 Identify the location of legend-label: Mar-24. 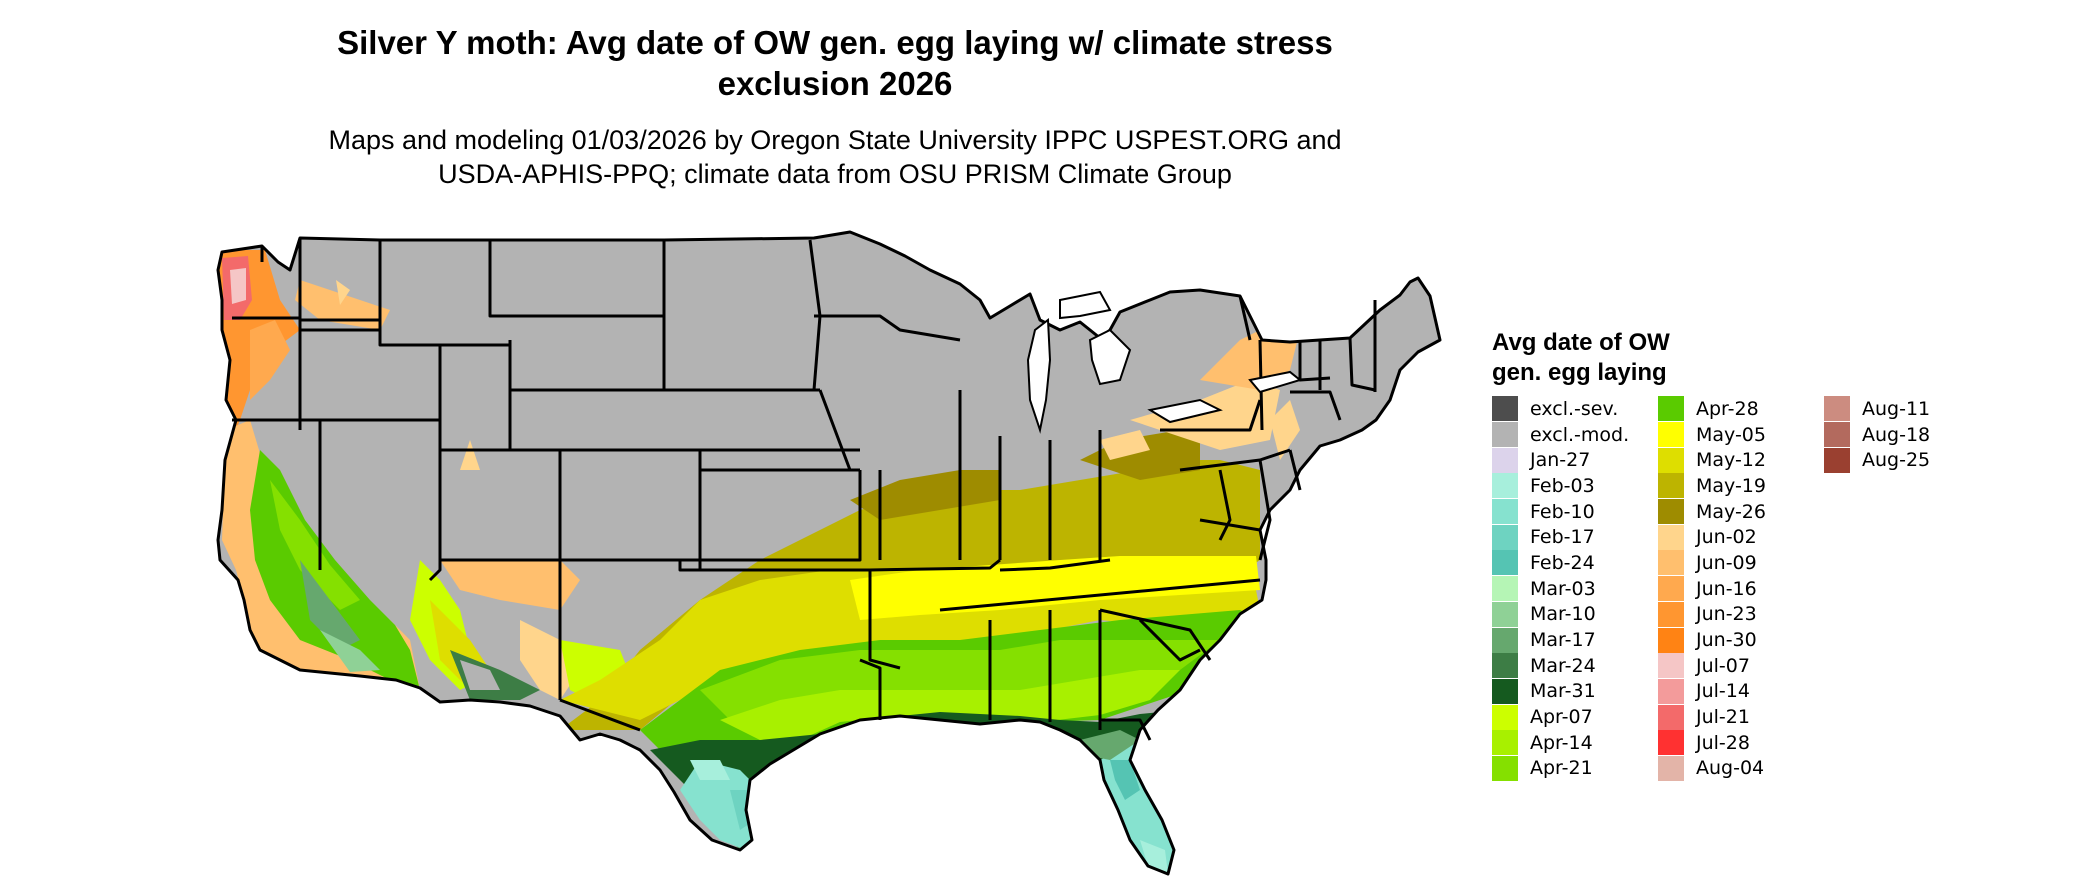
(1563, 665).